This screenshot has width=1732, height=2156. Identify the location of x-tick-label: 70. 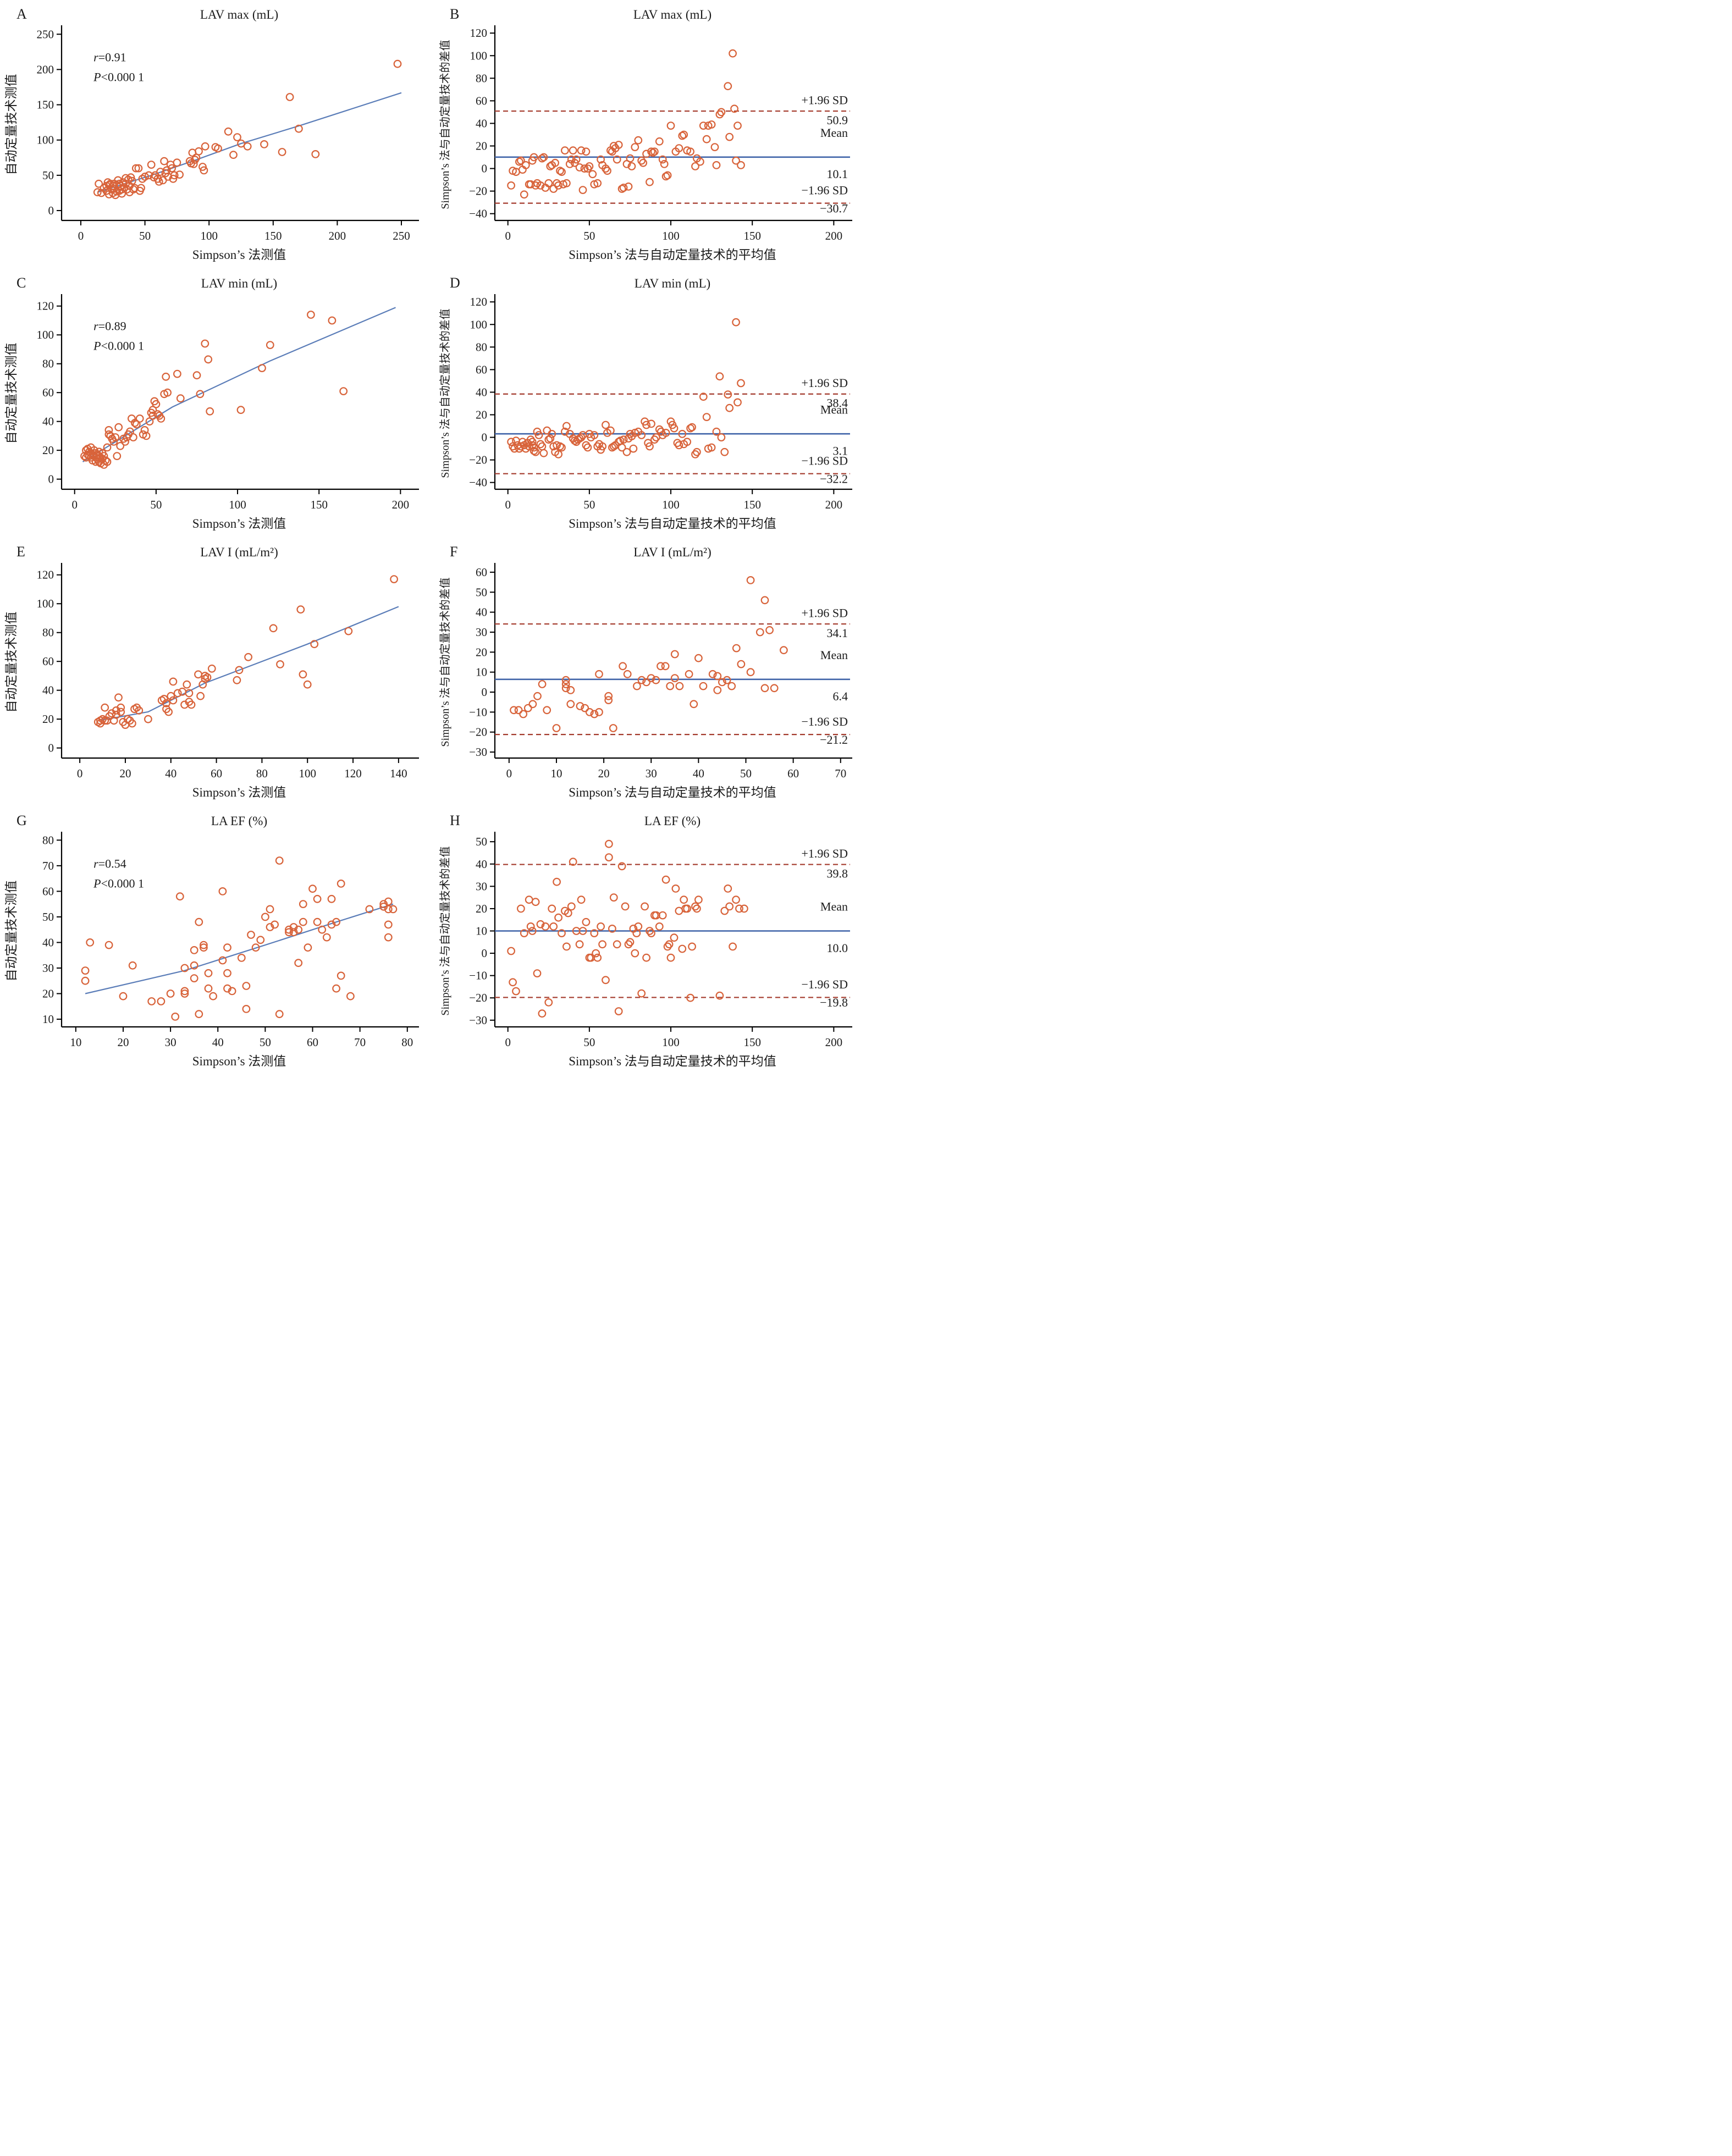
(360, 1042).